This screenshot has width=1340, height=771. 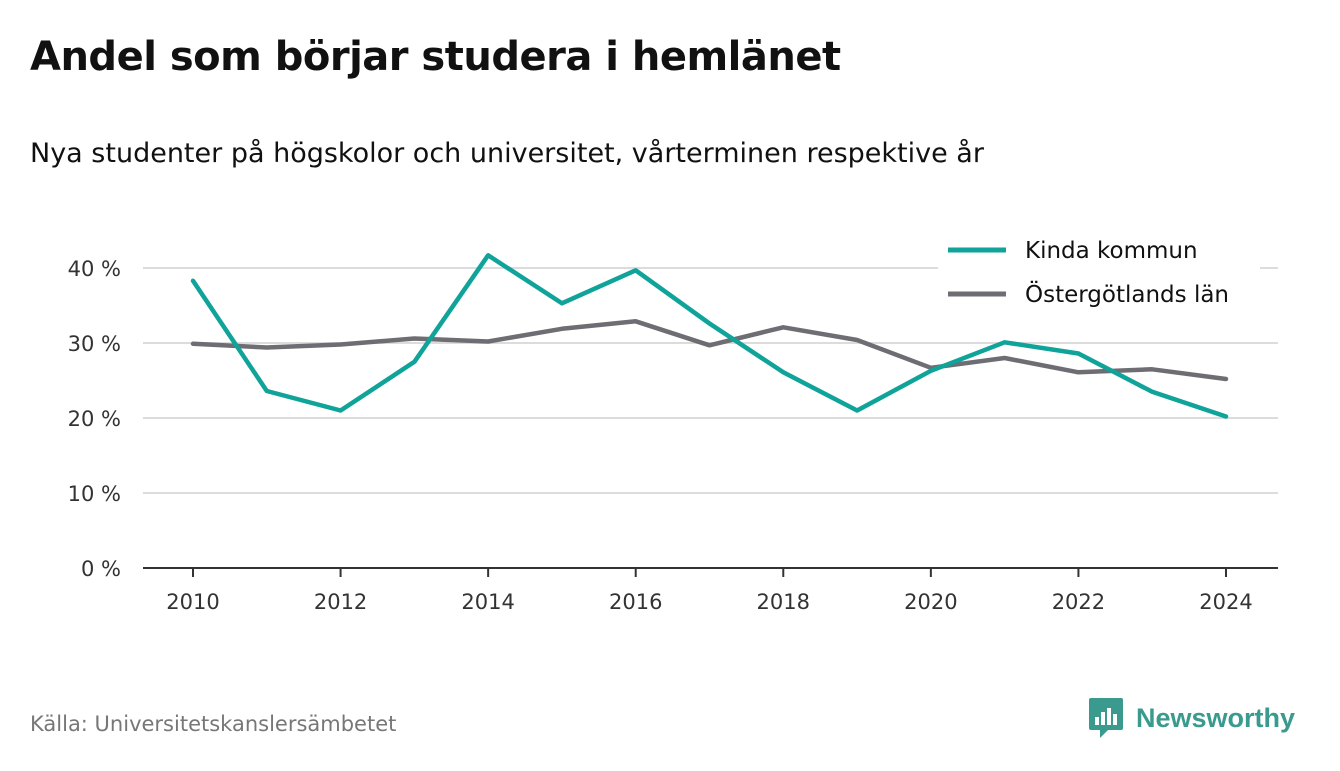 What do you see at coordinates (709, 350) in the screenshot?
I see `series-line` at bounding box center [709, 350].